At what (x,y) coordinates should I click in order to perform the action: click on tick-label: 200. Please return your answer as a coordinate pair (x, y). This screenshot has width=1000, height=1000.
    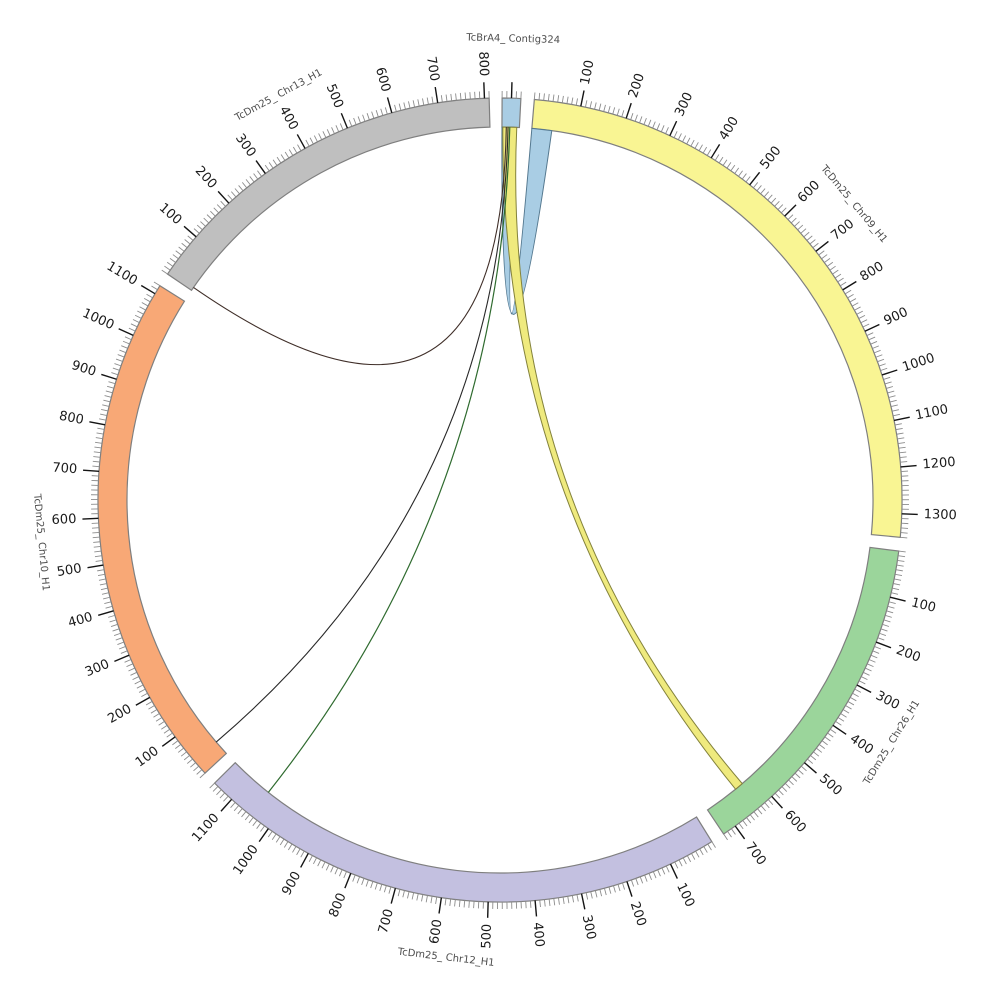
    Looking at the image, I should click on (637, 86).